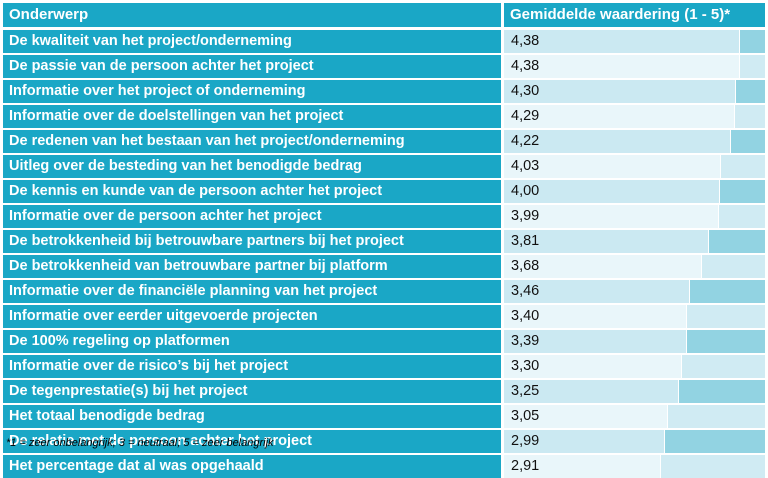 The height and width of the screenshot is (478, 768). What do you see at coordinates (525, 216) in the screenshot?
I see `row-value: 3,99` at bounding box center [525, 216].